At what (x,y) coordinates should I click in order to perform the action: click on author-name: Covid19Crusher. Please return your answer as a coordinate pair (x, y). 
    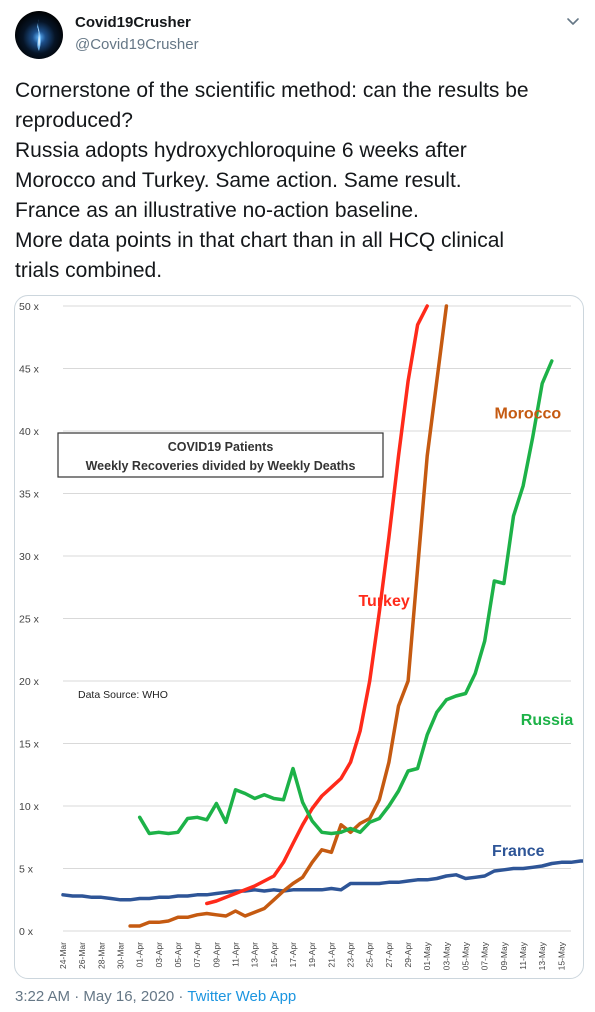
    Looking at the image, I should click on (133, 22).